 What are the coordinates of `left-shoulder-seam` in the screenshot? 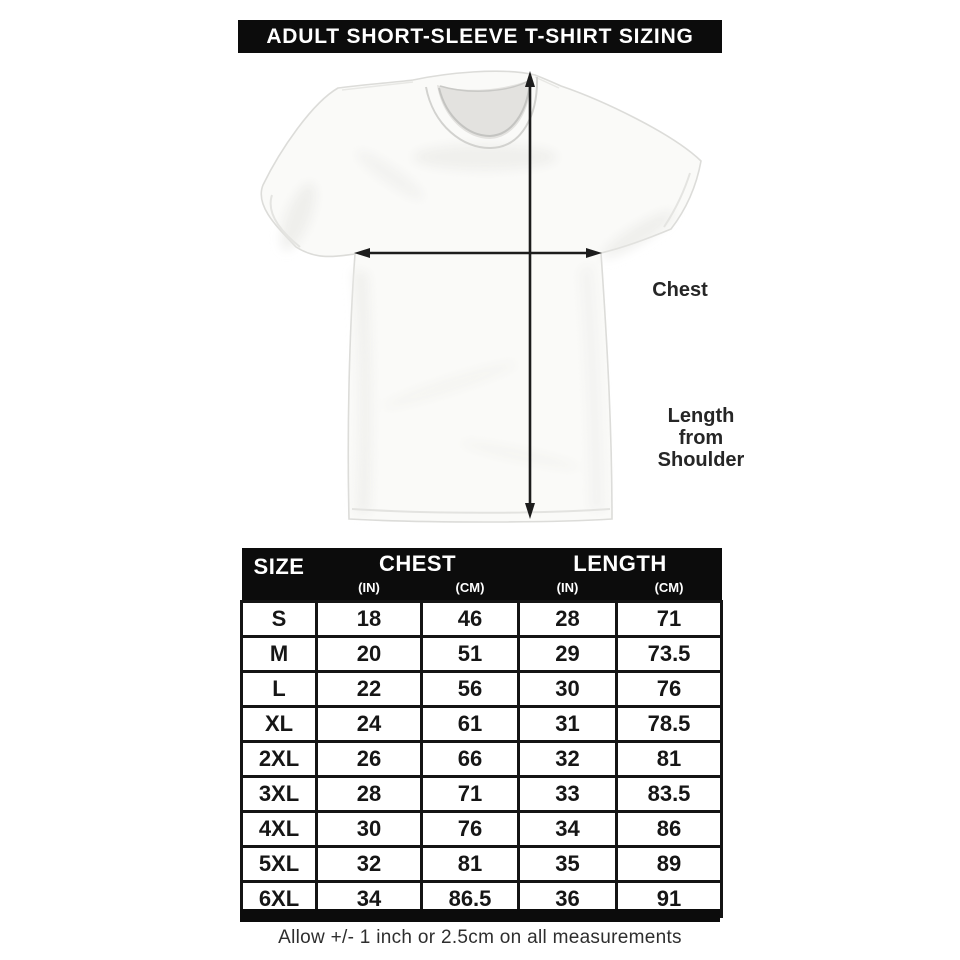 It's located at (377, 86).